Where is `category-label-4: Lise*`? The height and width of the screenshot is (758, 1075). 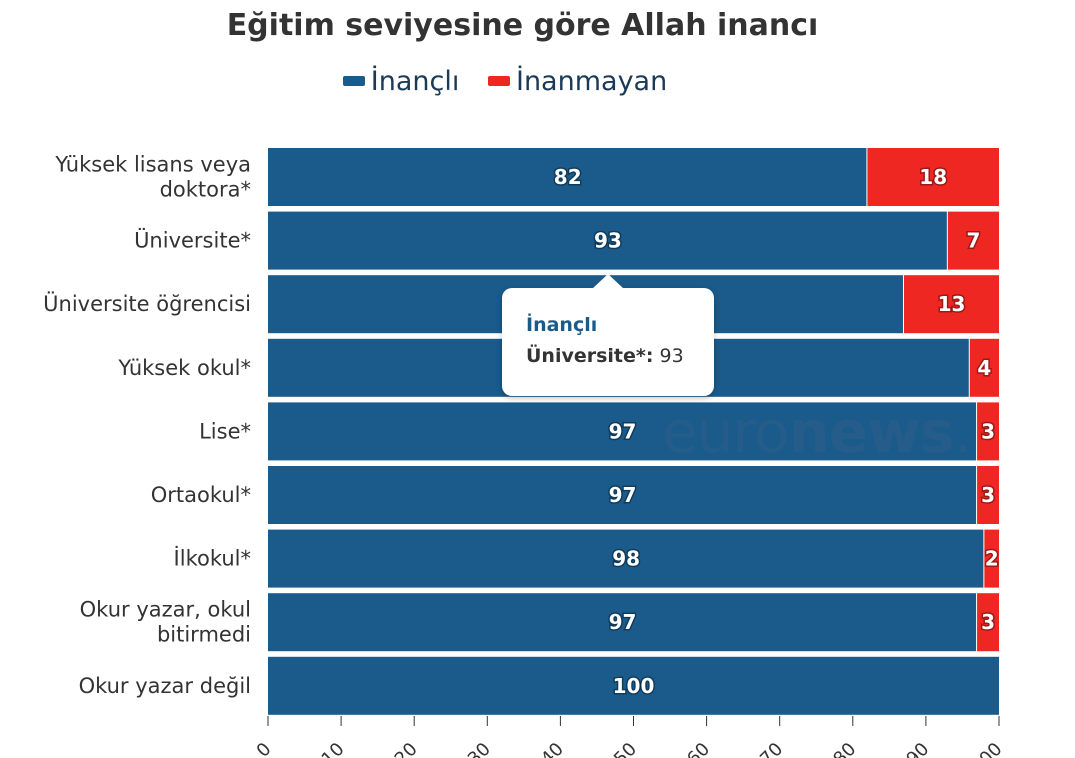
category-label-4: Lise* is located at coordinates (225, 431).